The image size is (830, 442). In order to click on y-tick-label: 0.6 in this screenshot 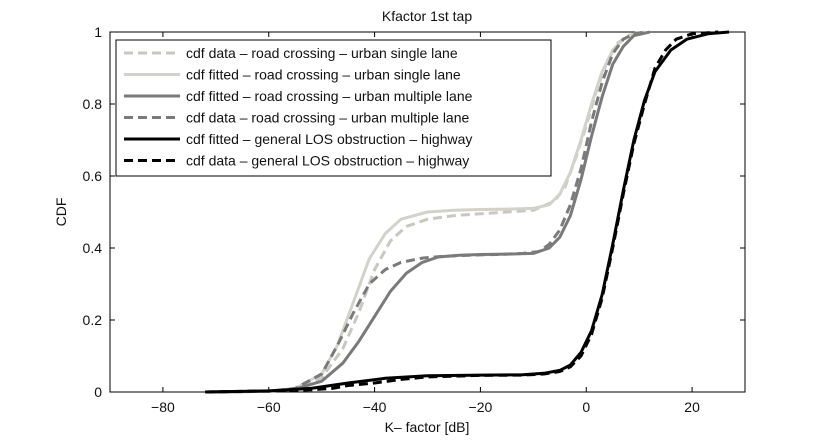, I will do `click(93, 176)`.